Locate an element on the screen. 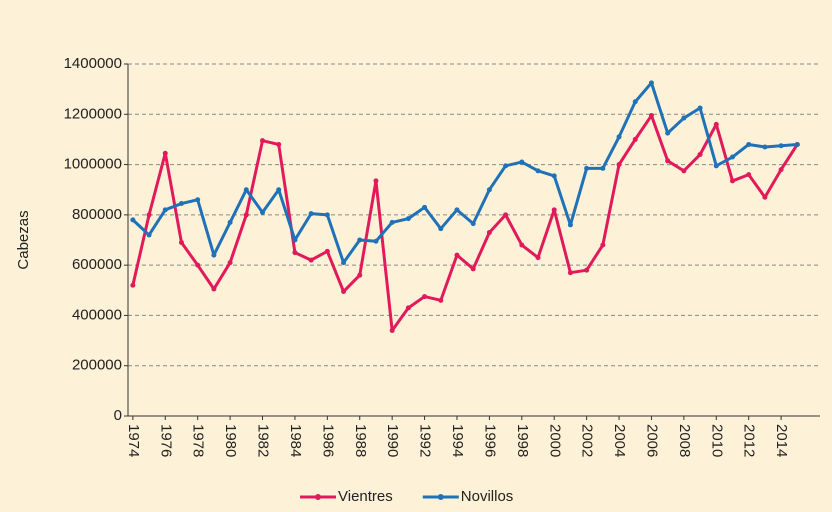 The height and width of the screenshot is (512, 832). legend-label: Novillos is located at coordinates (487, 496).